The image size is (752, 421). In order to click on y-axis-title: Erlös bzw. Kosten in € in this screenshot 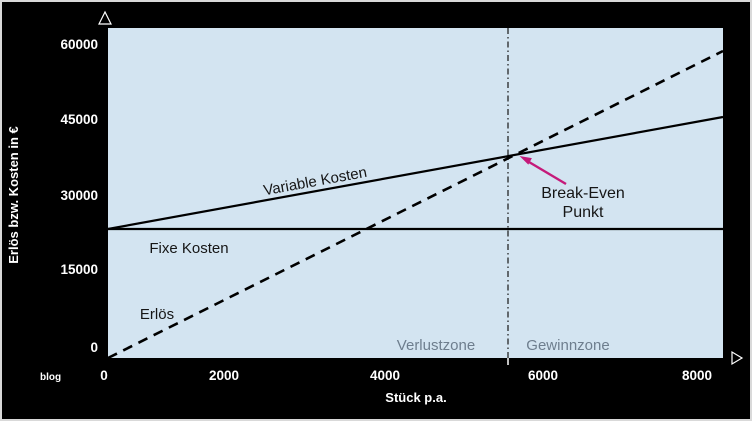, I will do `click(13, 194)`.